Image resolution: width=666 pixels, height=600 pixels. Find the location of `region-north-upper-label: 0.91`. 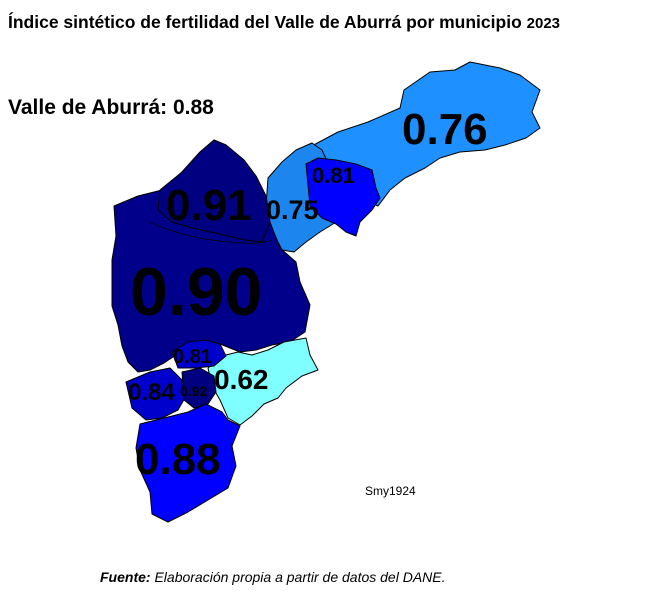

region-north-upper-label: 0.91 is located at coordinates (209, 205).